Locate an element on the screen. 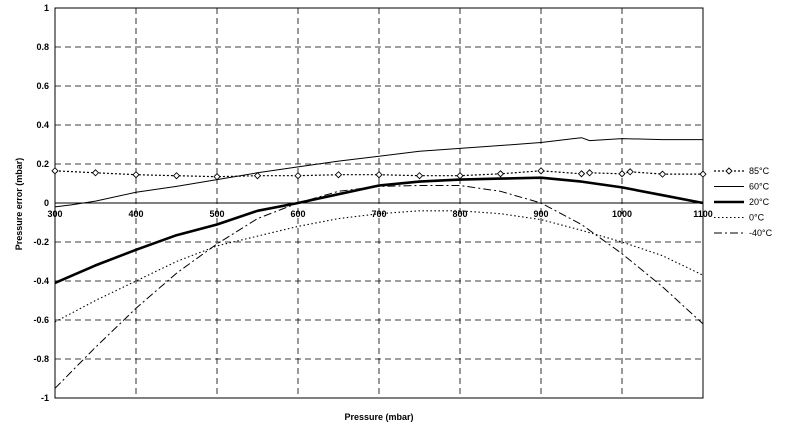 Image resolution: width=793 pixels, height=427 pixels. x-tick-label: 800 is located at coordinates (459, 214).